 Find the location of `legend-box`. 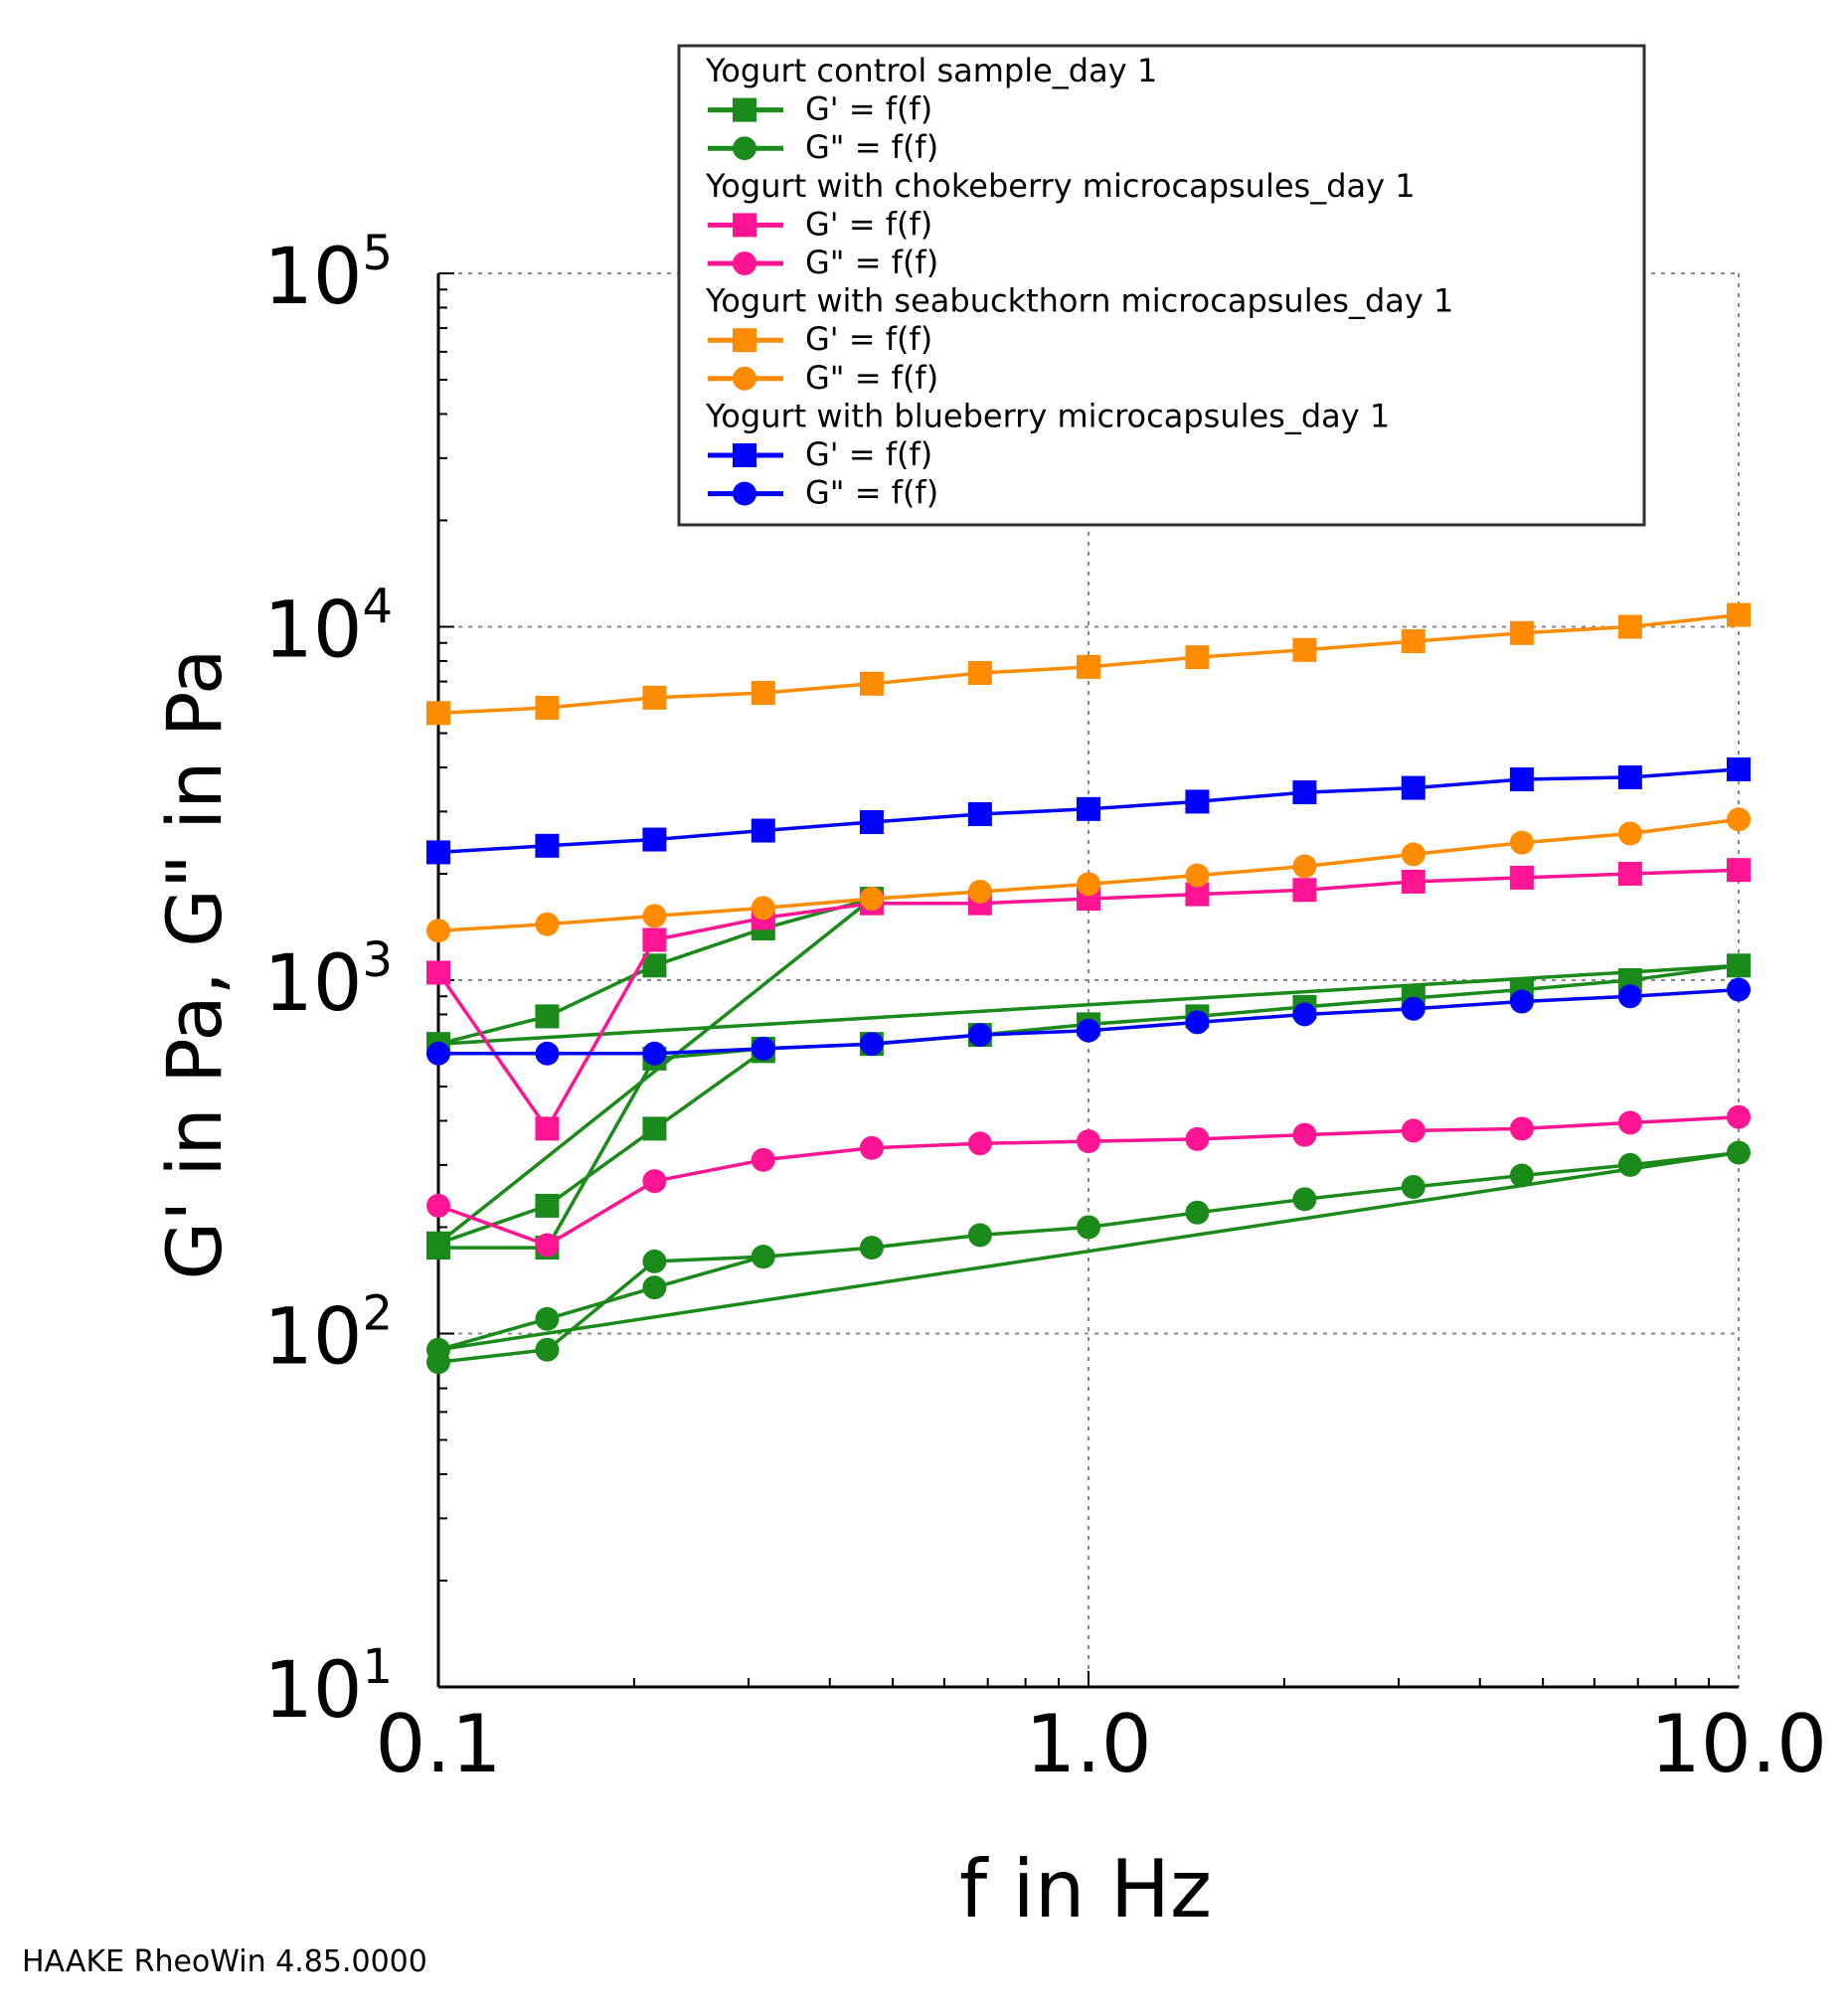

legend-box is located at coordinates (1161, 285).